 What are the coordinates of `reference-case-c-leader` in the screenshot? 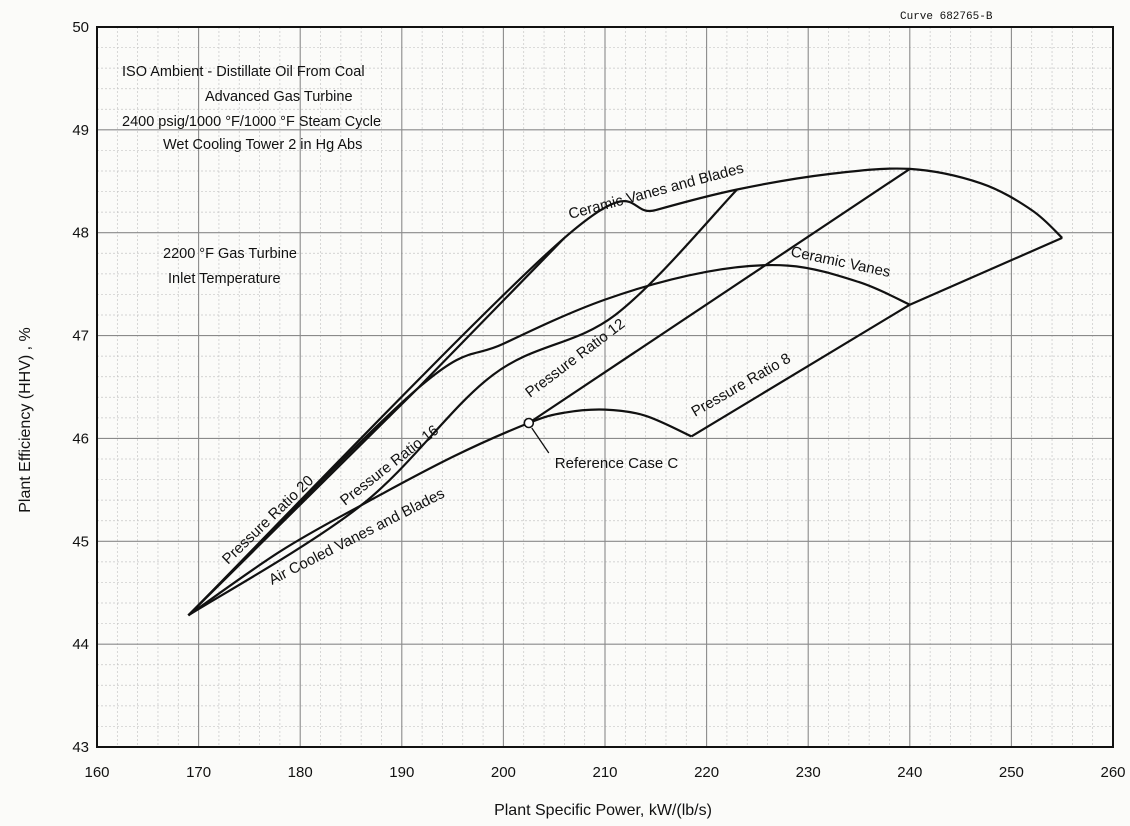 It's located at (540, 440).